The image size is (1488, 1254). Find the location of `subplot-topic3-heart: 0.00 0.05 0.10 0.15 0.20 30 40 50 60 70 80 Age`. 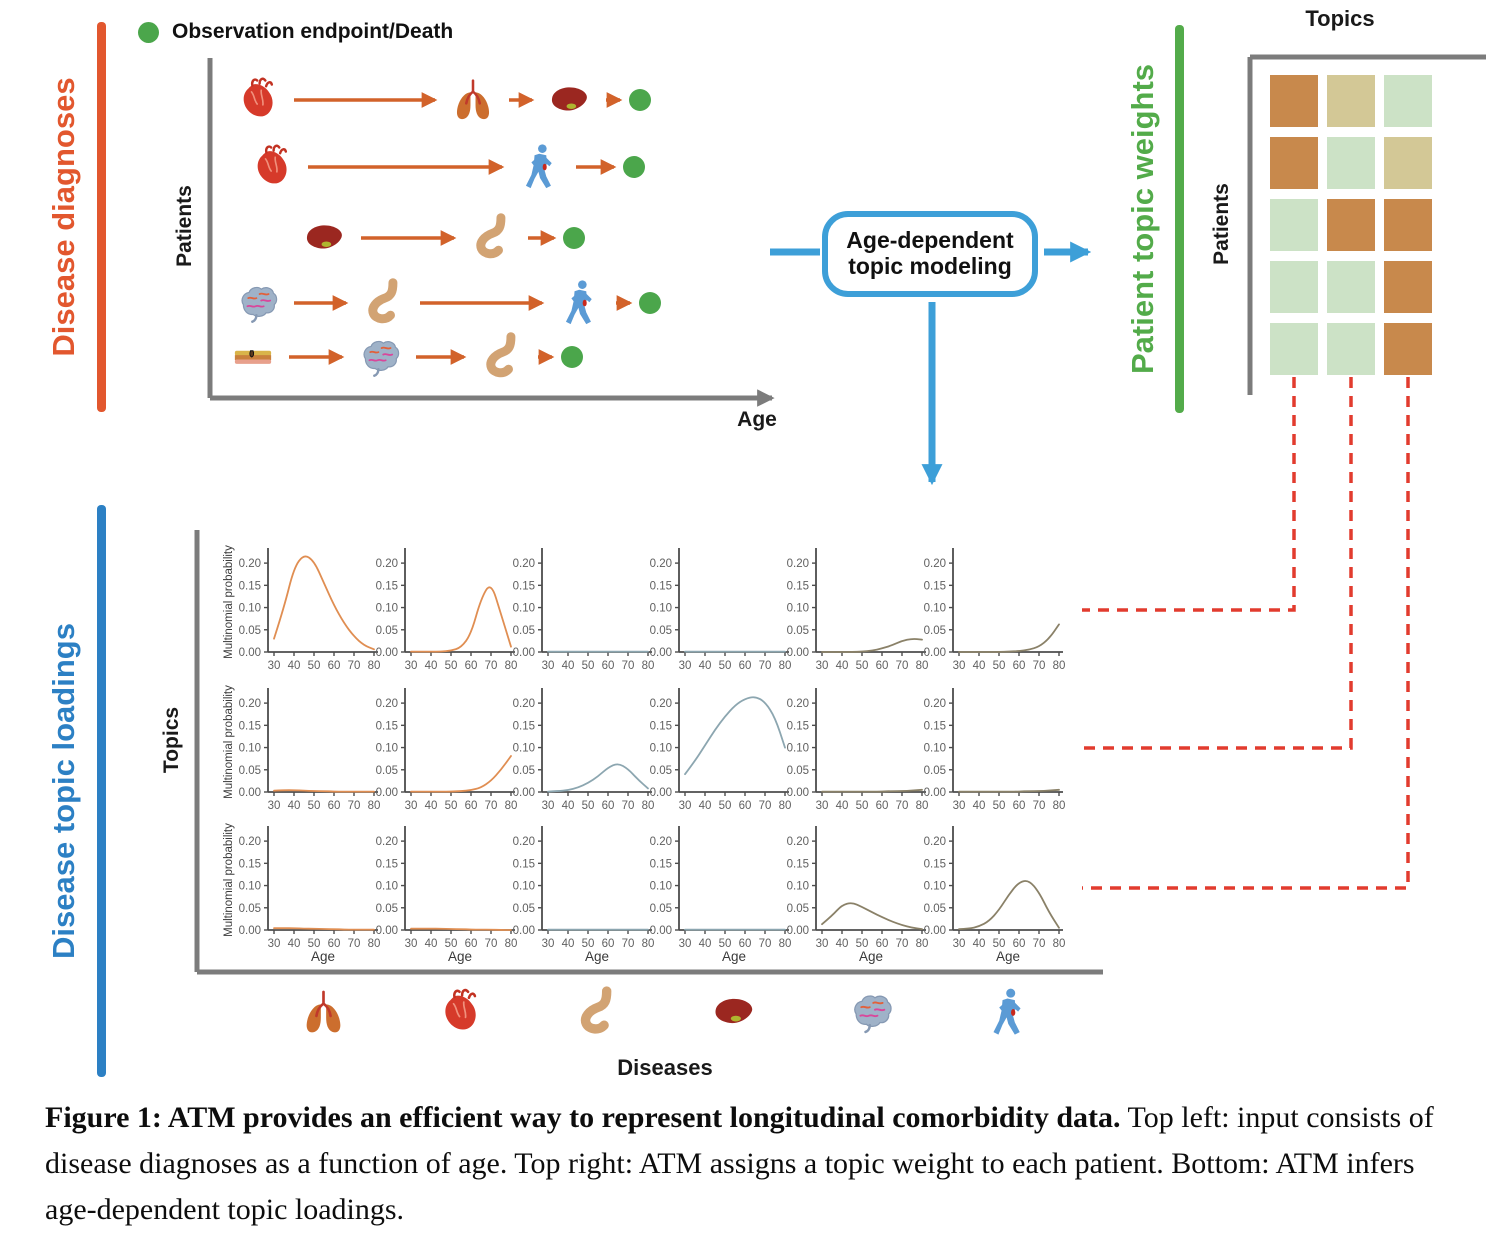

subplot-topic3-heart: 0.00 0.05 0.10 0.15 0.20 30 40 50 60 70 80 Age is located at coordinates (447, 895).